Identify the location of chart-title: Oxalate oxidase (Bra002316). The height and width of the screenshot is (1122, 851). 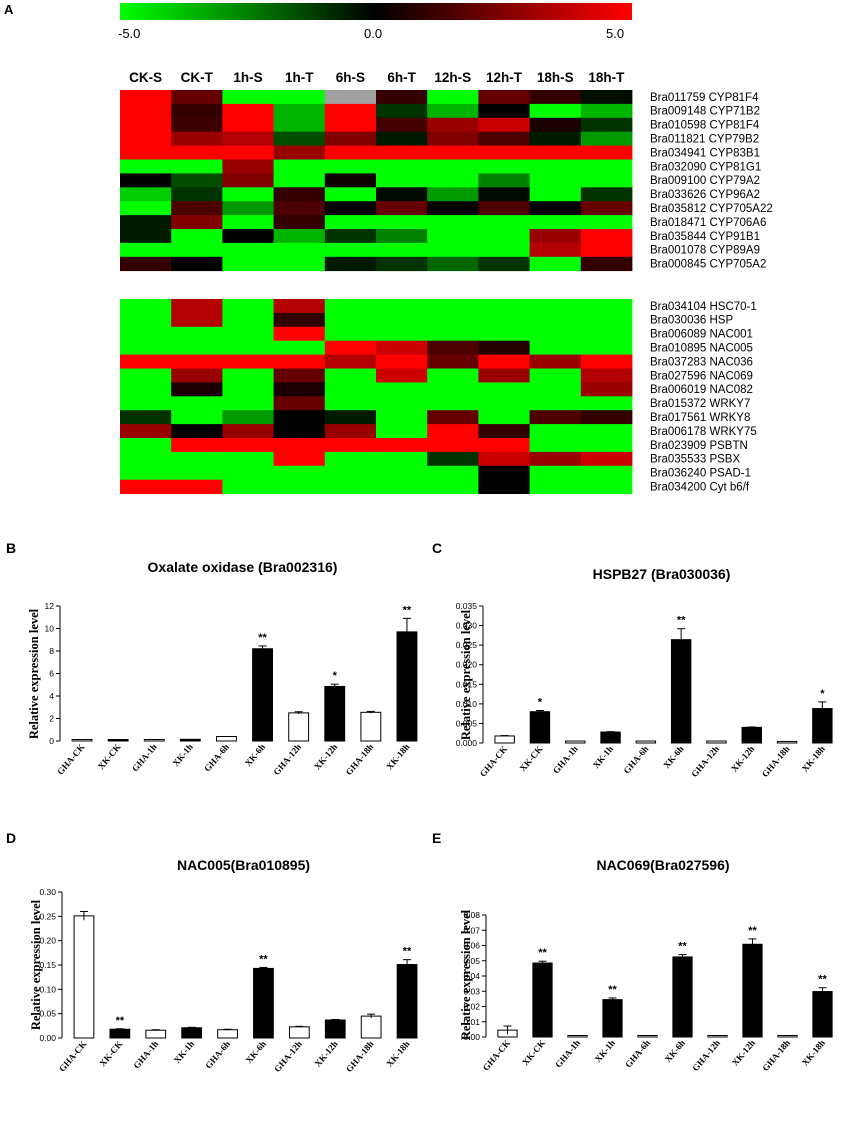
(243, 567).